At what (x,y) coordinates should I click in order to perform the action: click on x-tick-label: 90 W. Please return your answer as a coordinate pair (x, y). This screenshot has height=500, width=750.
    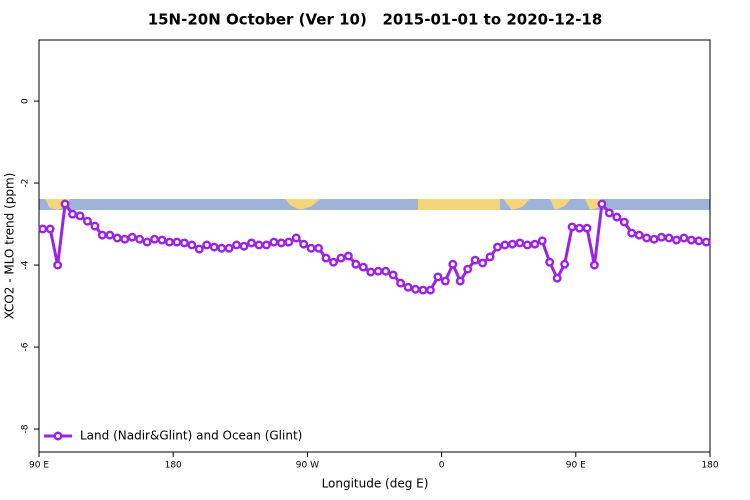
    Looking at the image, I should click on (307, 466).